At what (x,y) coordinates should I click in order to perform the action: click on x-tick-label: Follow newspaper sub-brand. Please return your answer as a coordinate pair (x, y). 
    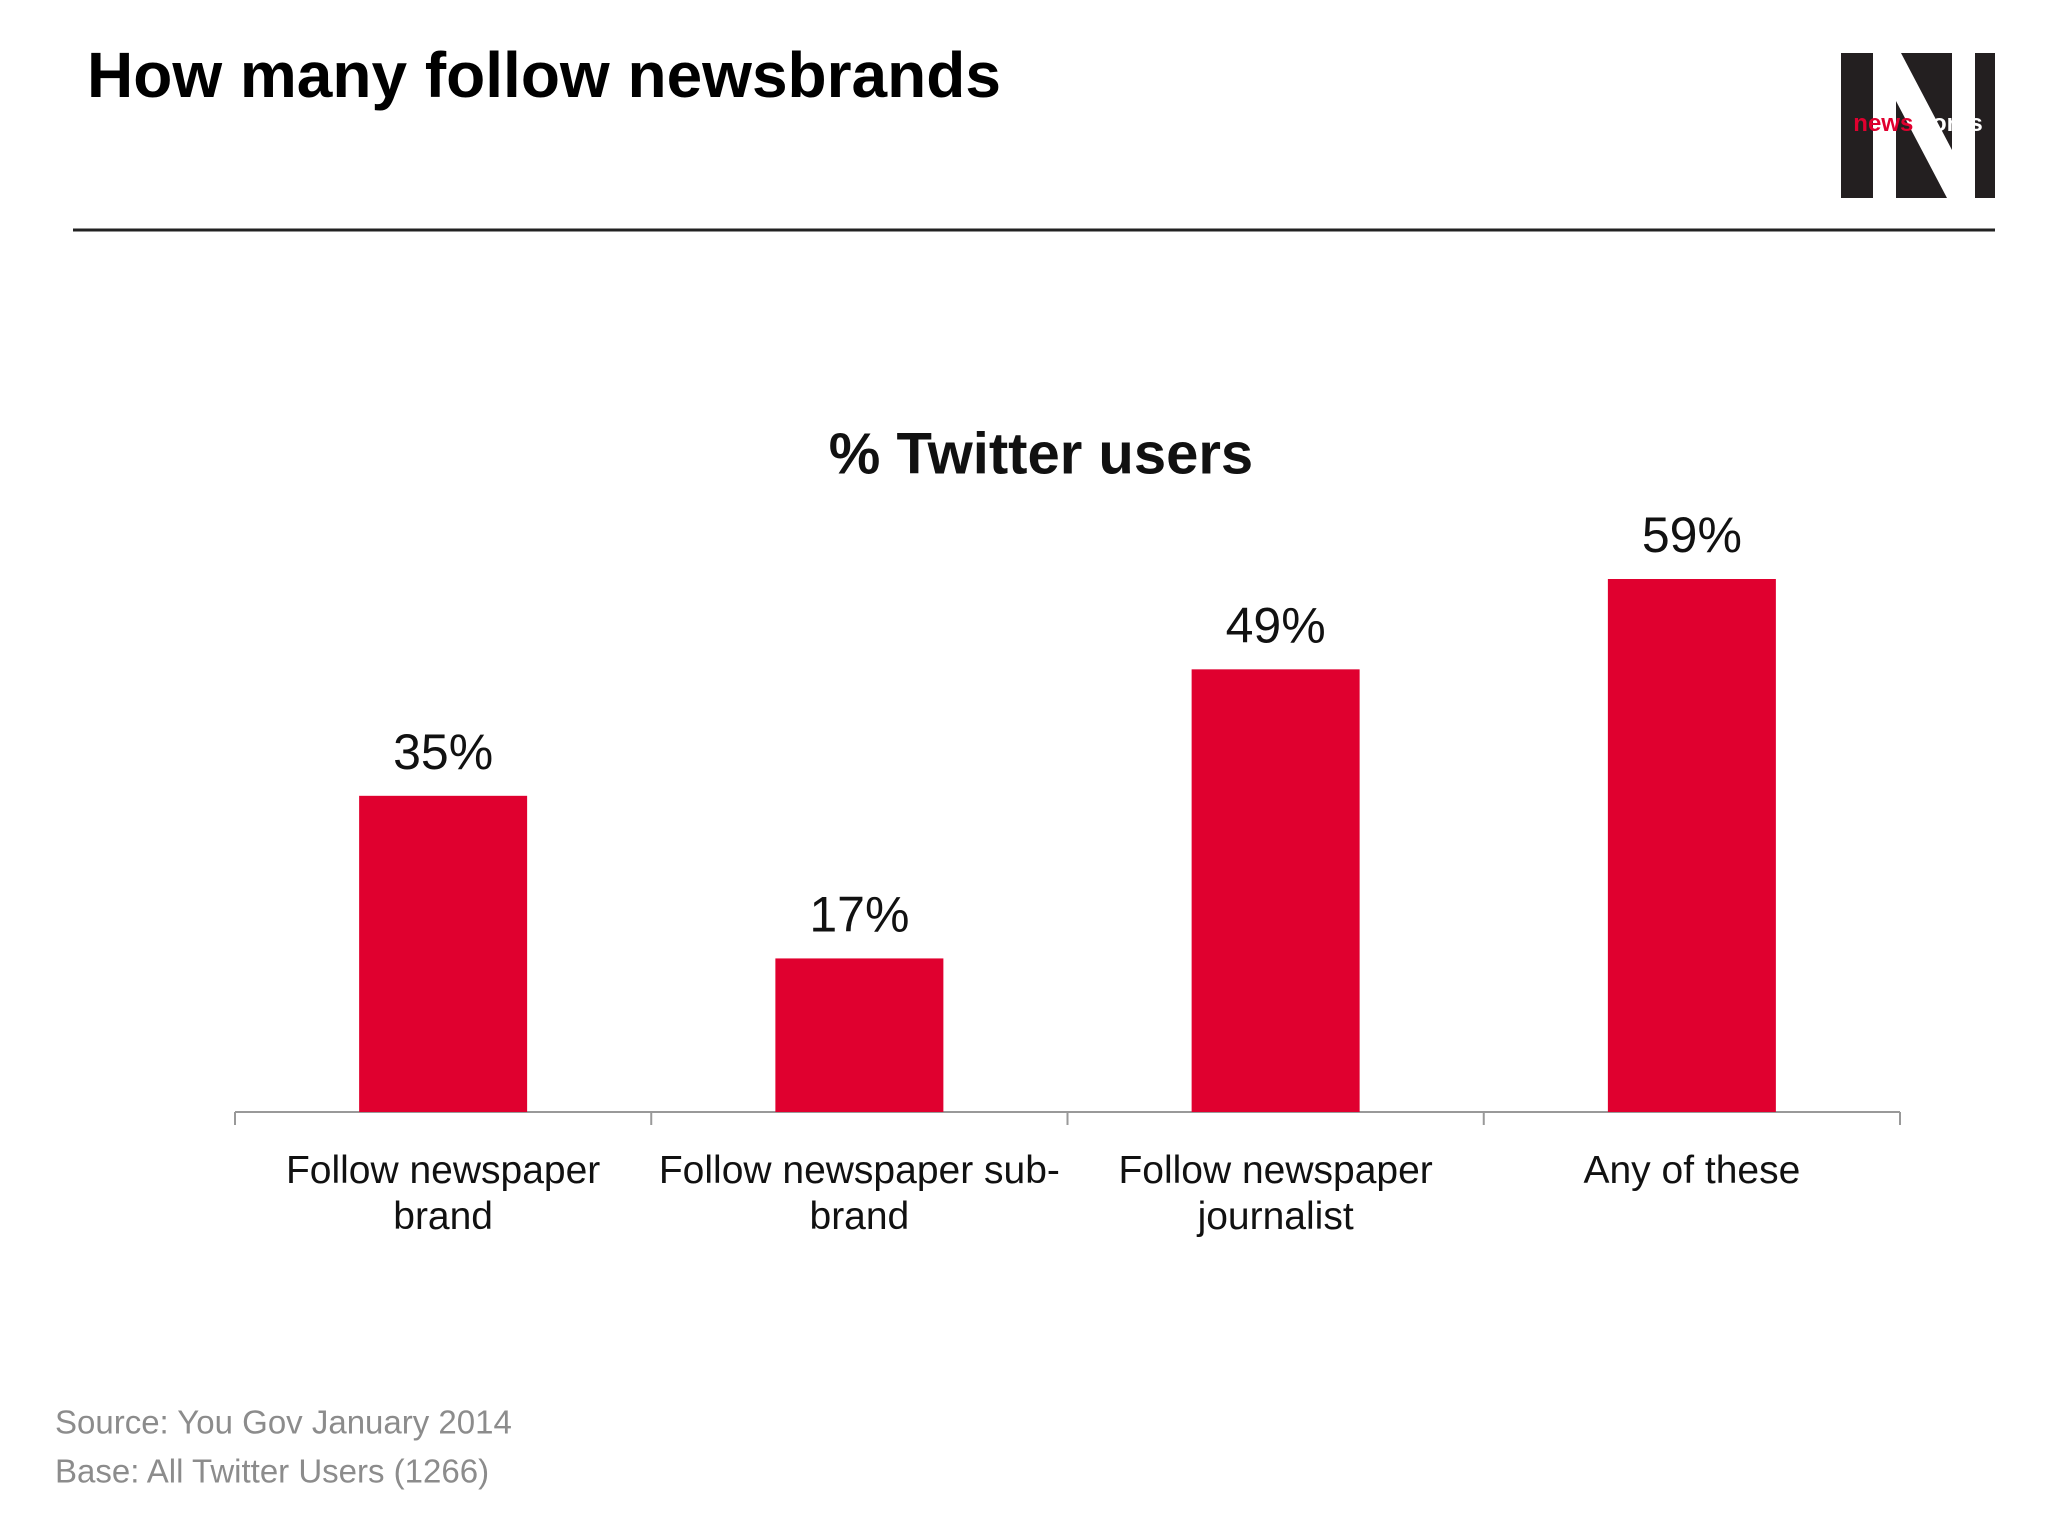
    Looking at the image, I should click on (859, 1193).